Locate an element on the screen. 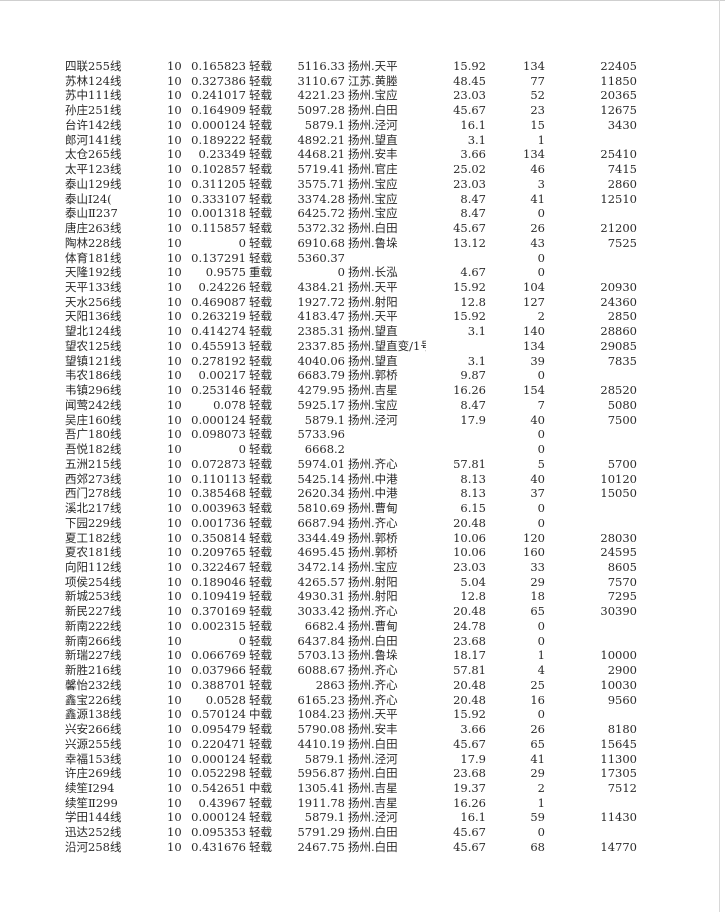  substation-cell: 扬州.安丰 is located at coordinates (373, 729).